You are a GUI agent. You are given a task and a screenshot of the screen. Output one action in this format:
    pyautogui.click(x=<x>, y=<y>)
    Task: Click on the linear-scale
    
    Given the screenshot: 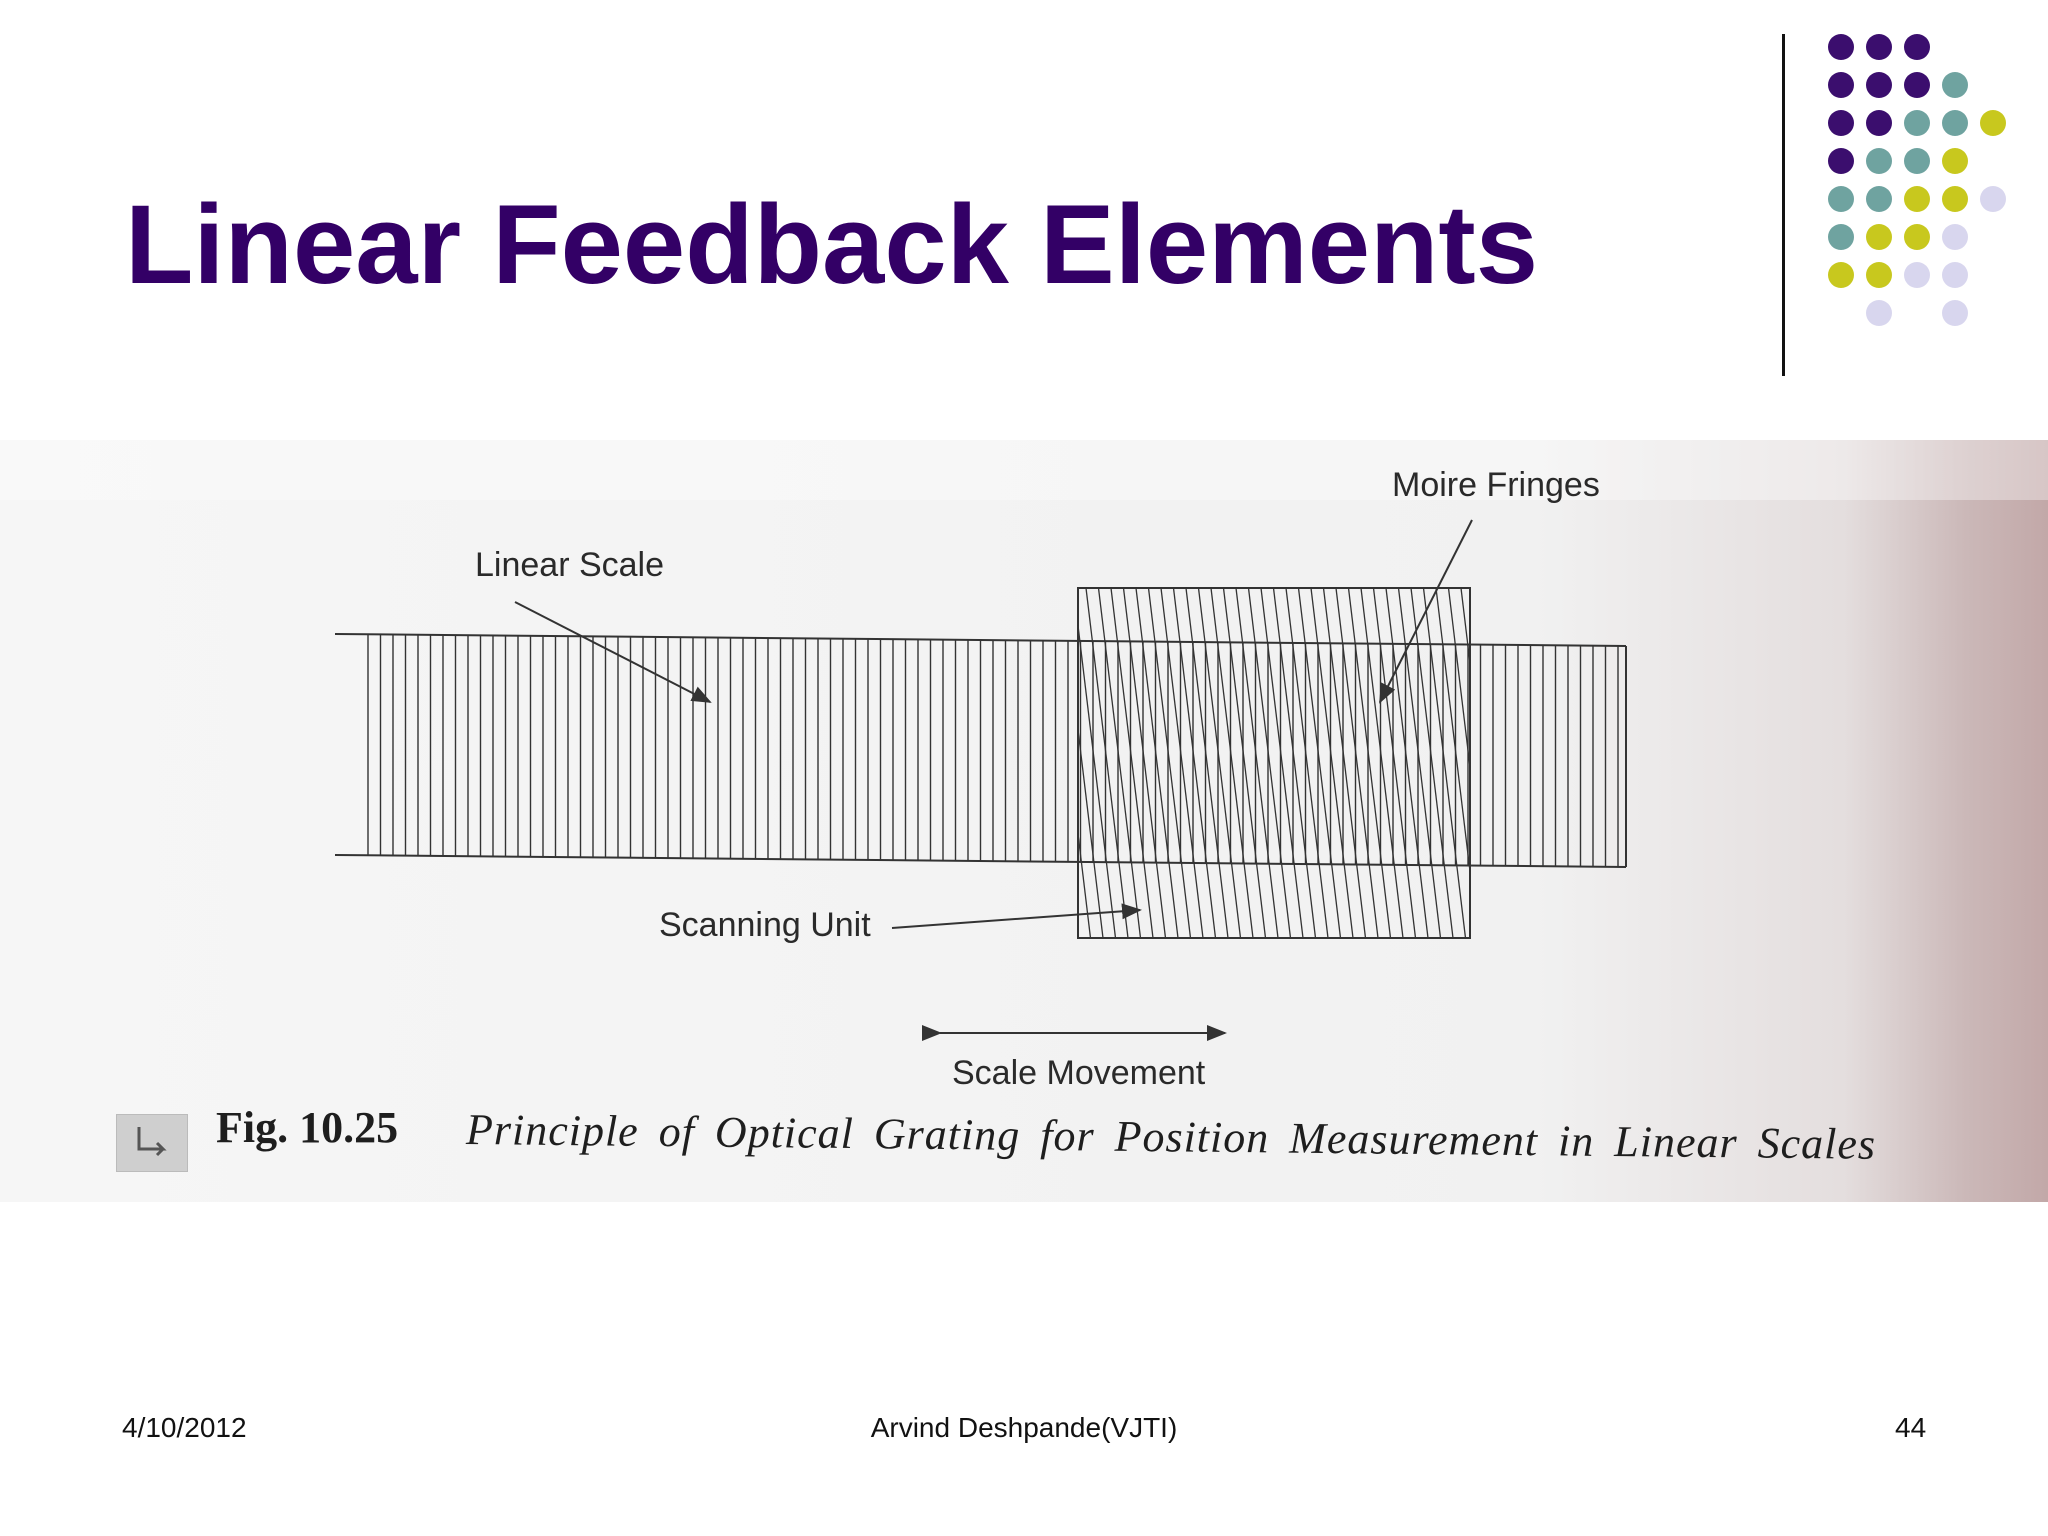 What is the action you would take?
    pyautogui.click(x=980, y=750)
    